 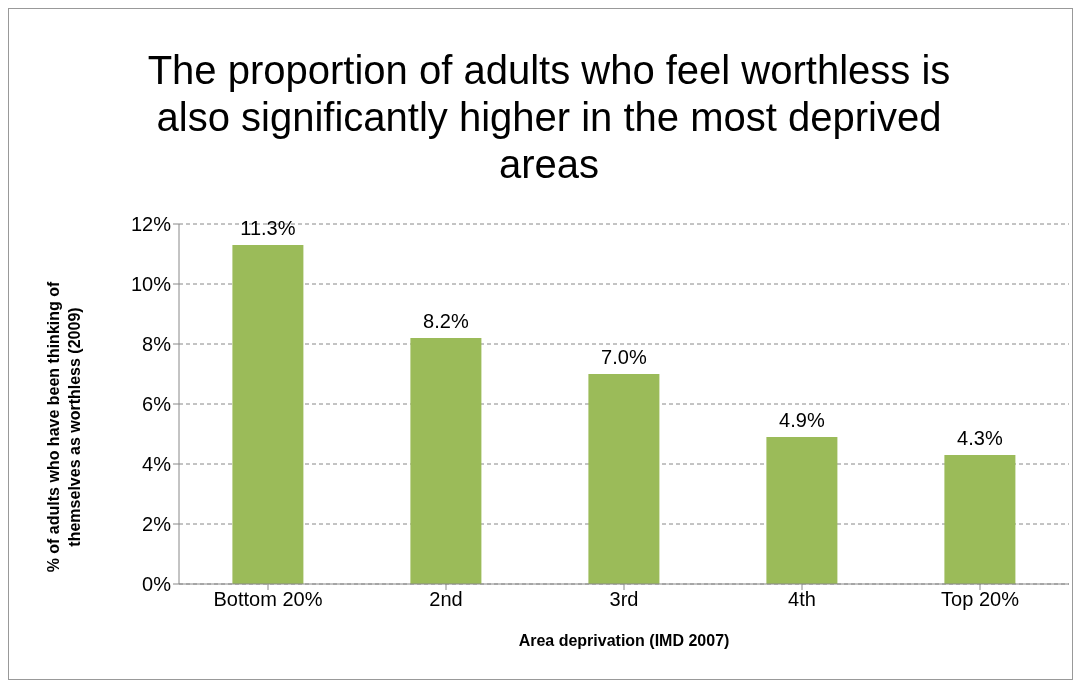 I want to click on y-tick-label: 8%, so click(x=157, y=344).